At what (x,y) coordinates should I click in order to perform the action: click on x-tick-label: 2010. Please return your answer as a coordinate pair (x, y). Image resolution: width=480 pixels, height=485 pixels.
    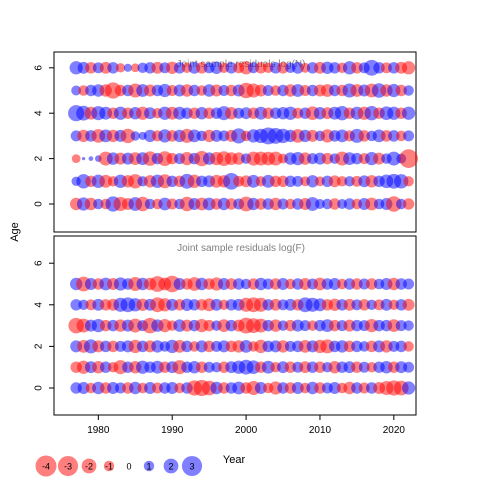
    Looking at the image, I should click on (320, 430).